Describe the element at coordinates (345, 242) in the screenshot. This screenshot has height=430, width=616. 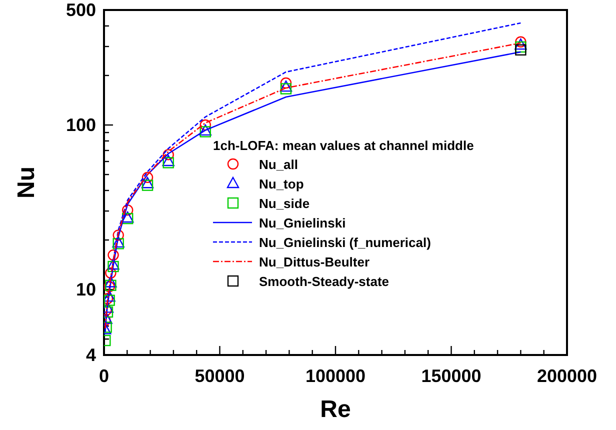
I see `legend-label: Nu_Gnielinski (f_numerical)` at that location.